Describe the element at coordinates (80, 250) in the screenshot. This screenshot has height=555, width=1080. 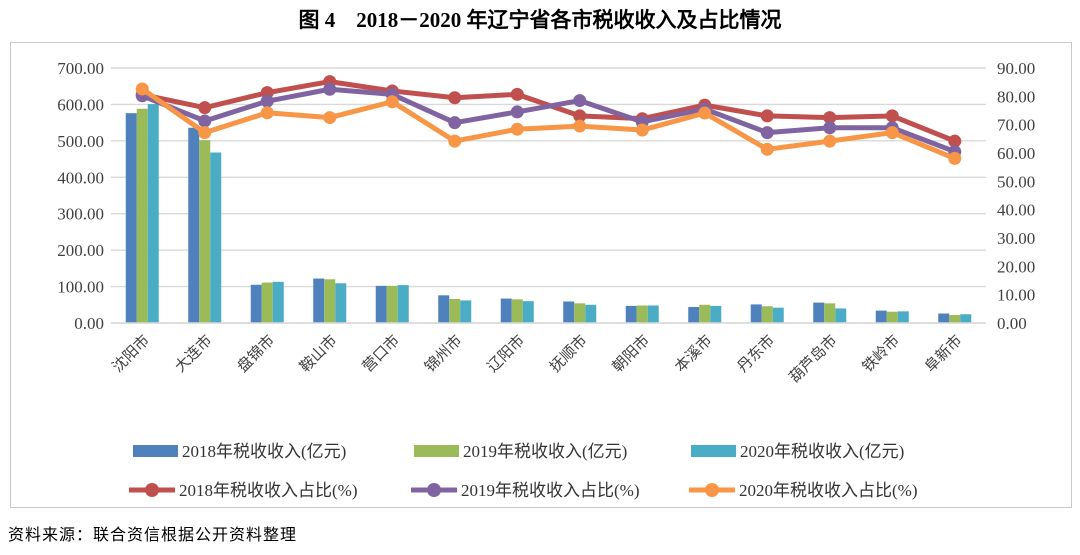
I see `left-axis-tick-label: 200.00` at that location.